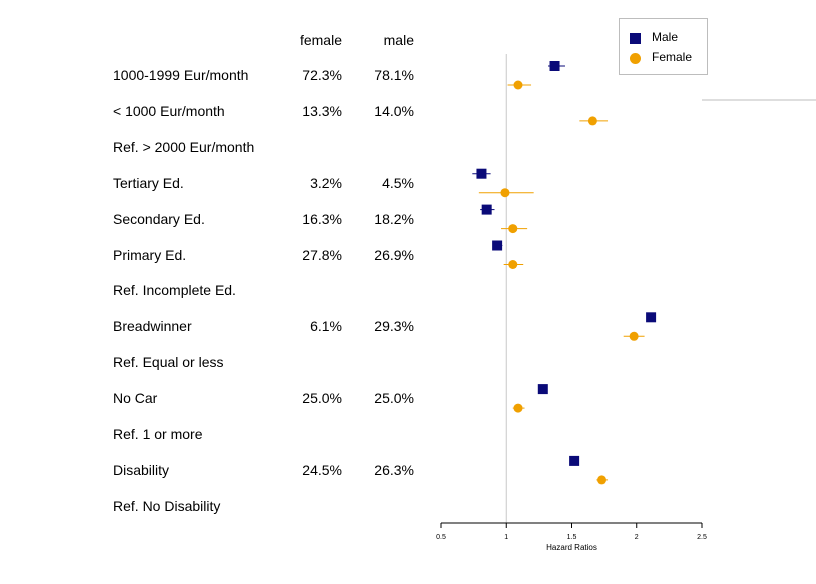  I want to click on row-label: Disability, so click(141, 470).